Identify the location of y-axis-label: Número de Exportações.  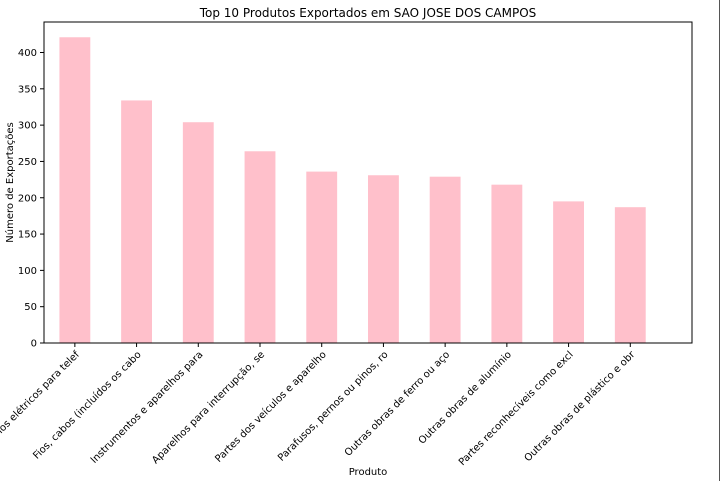
(10, 182).